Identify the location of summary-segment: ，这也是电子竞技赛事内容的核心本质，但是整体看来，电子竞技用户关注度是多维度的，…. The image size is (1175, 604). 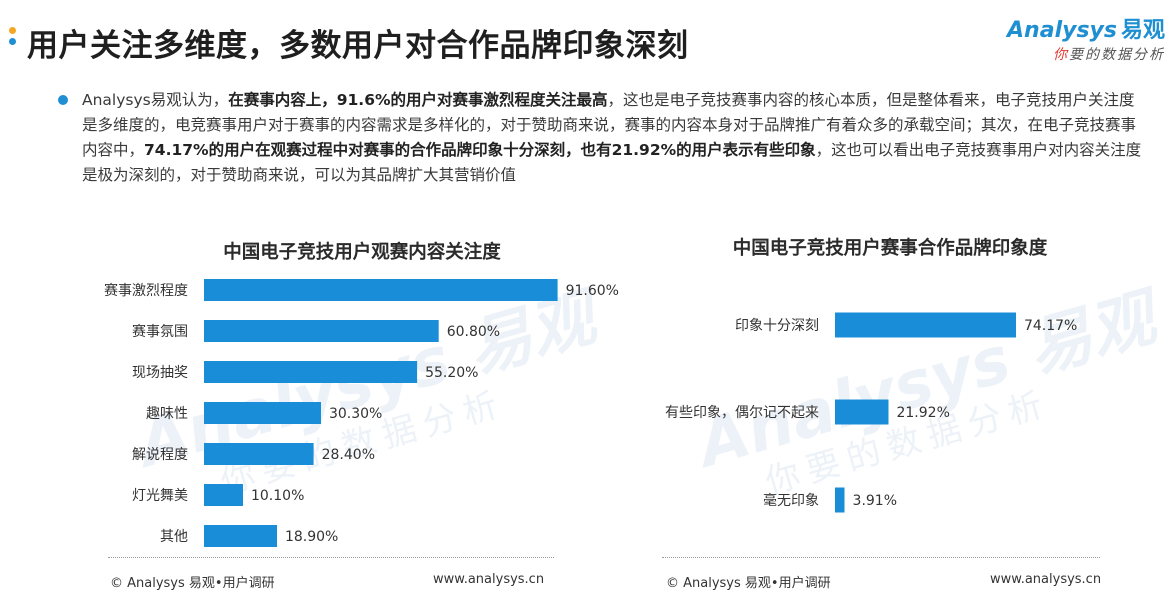
(609, 125).